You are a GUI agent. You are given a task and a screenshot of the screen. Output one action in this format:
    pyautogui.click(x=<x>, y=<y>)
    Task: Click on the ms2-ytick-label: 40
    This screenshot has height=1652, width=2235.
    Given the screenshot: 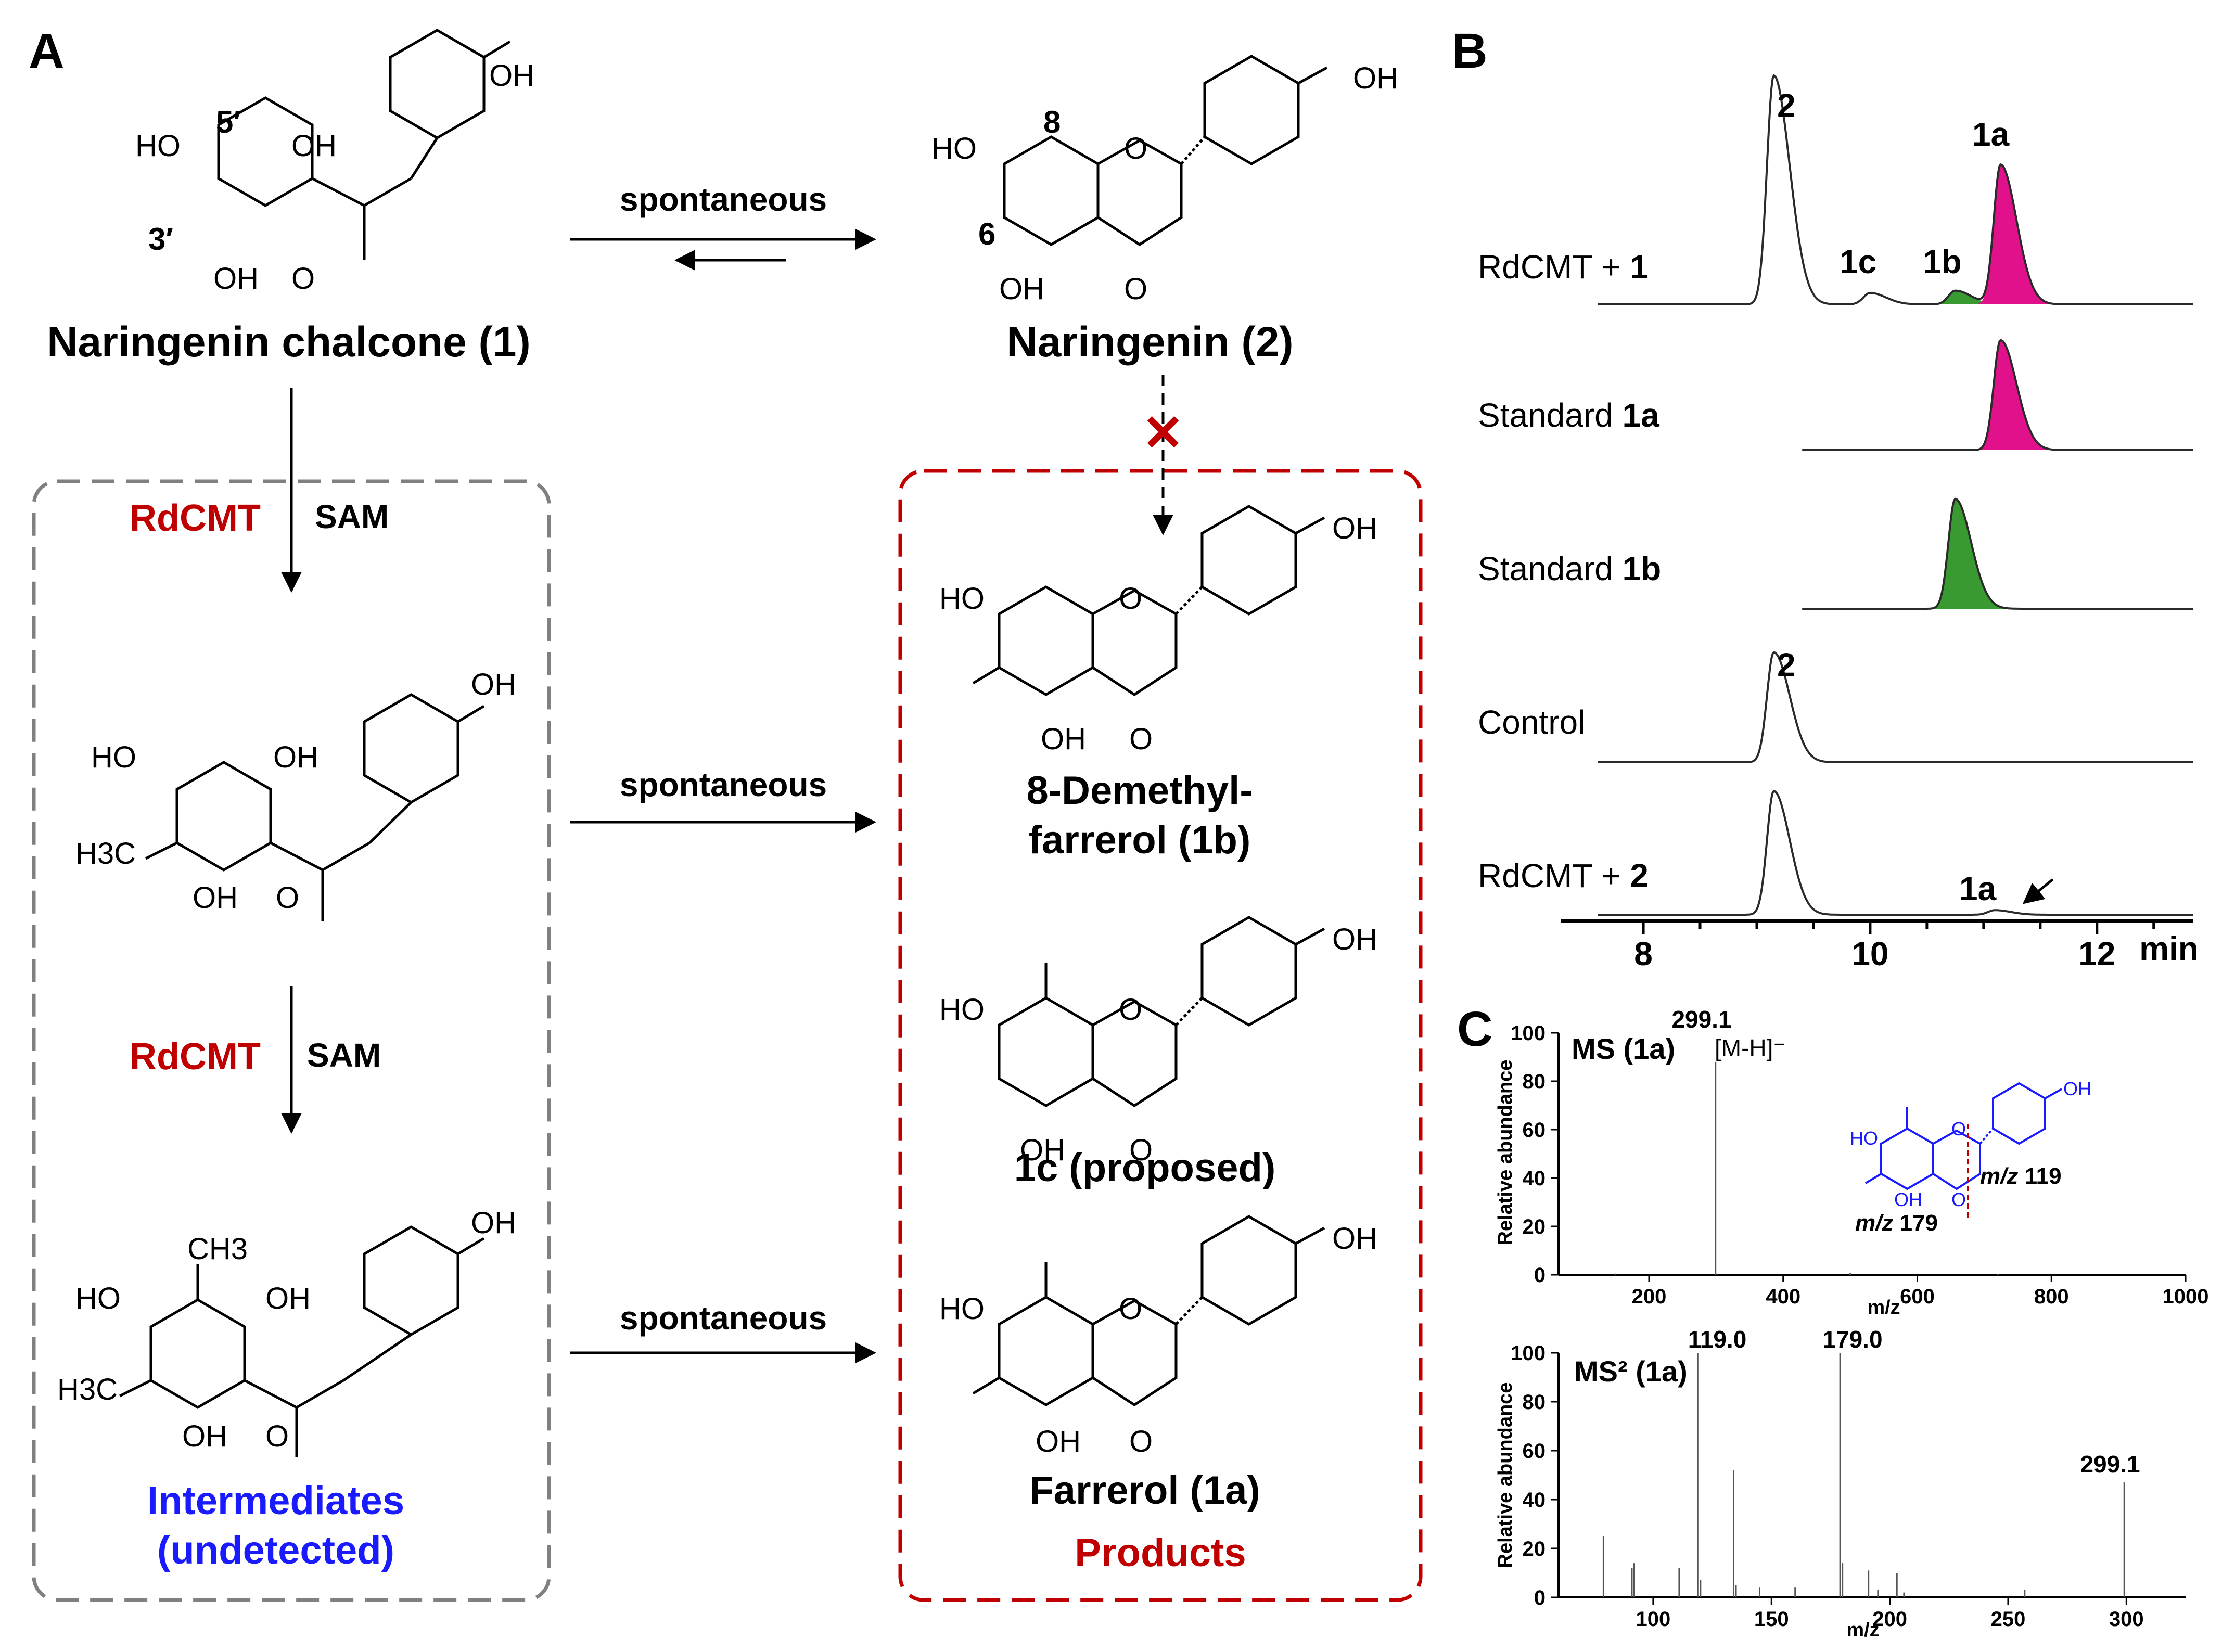 What is the action you would take?
    pyautogui.click(x=1534, y=1500)
    